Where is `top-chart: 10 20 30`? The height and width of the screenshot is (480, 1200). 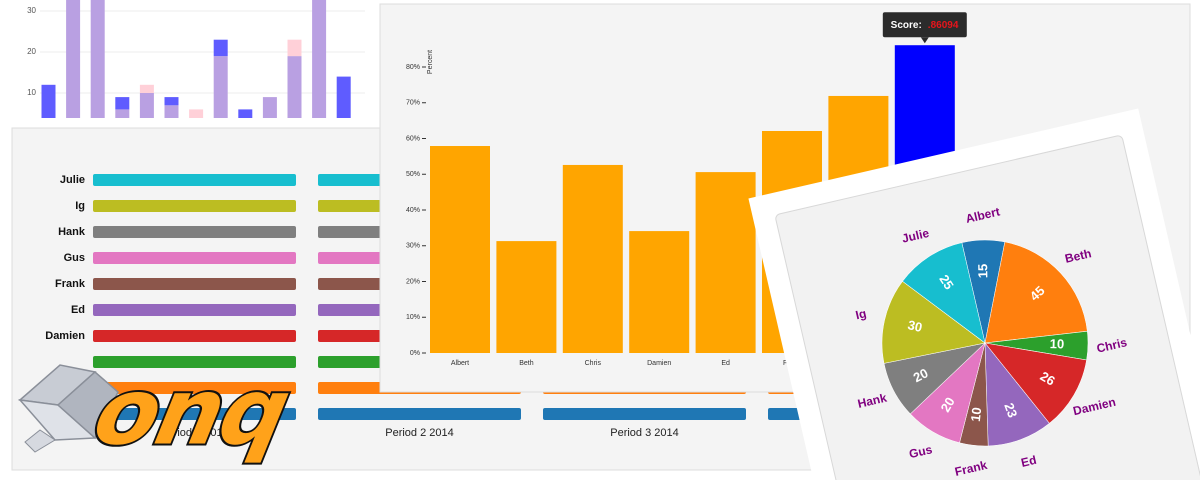 top-chart: 10 20 30 is located at coordinates (185, 59).